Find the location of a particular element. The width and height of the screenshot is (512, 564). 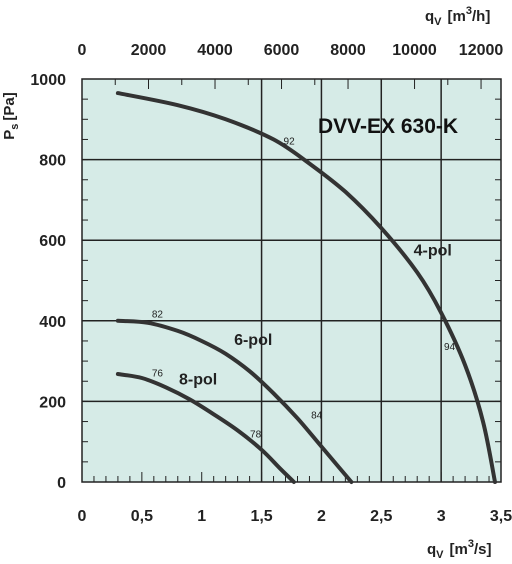

curve-6-pol is located at coordinates (234, 401).